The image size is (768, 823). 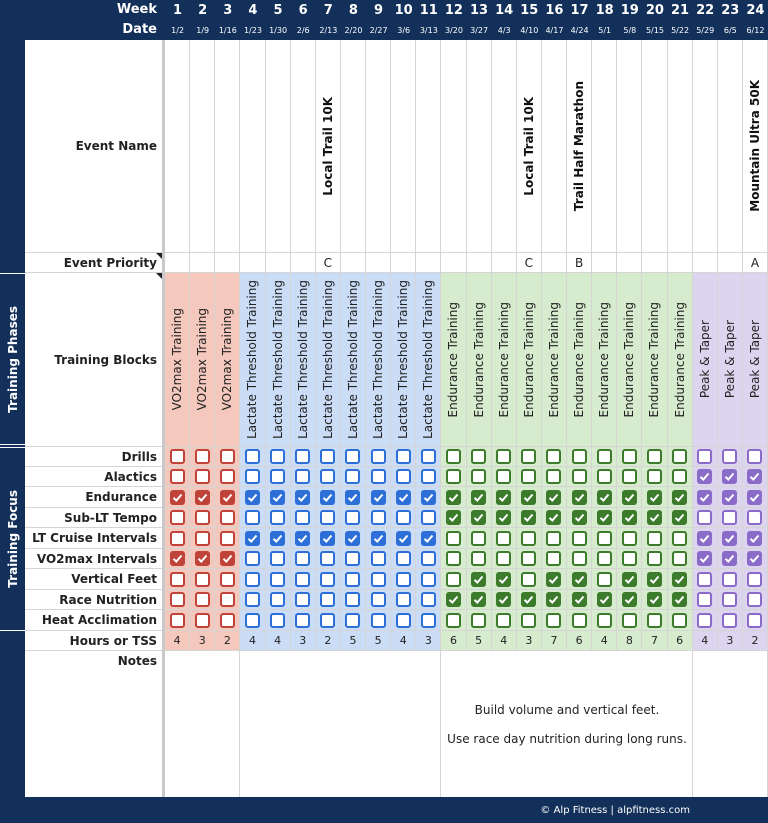 What do you see at coordinates (504, 10) in the screenshot?
I see `week-number: 14` at bounding box center [504, 10].